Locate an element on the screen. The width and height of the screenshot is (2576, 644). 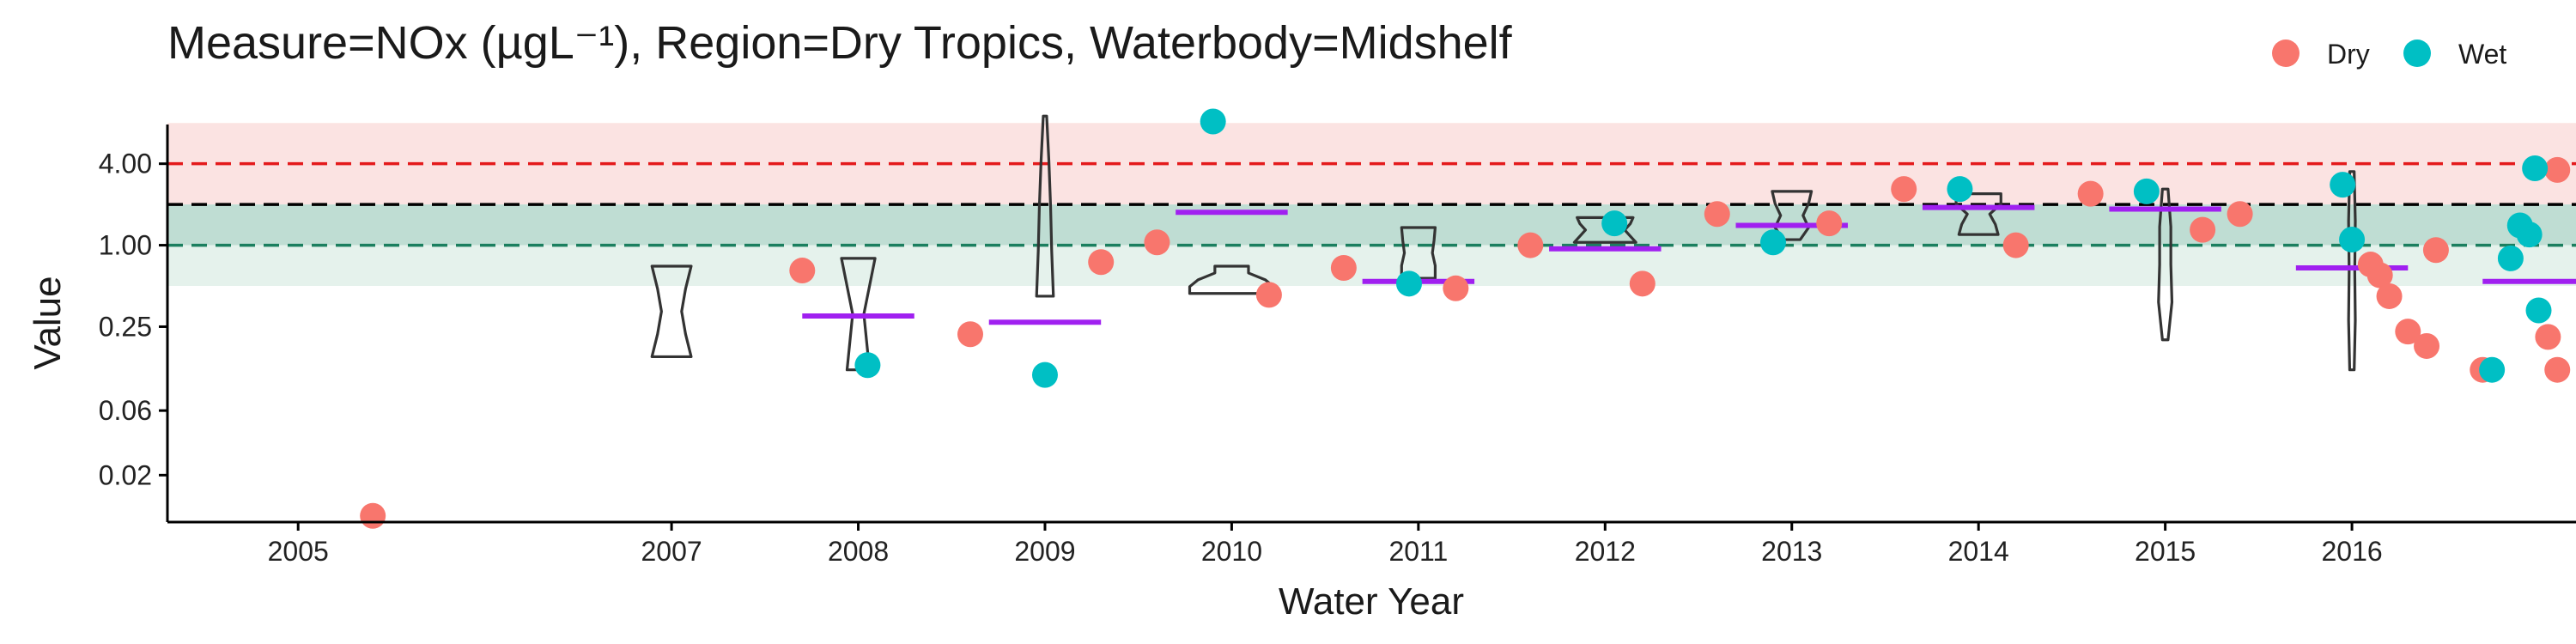
x-tick-label-5: 2011 is located at coordinates (1418, 552).